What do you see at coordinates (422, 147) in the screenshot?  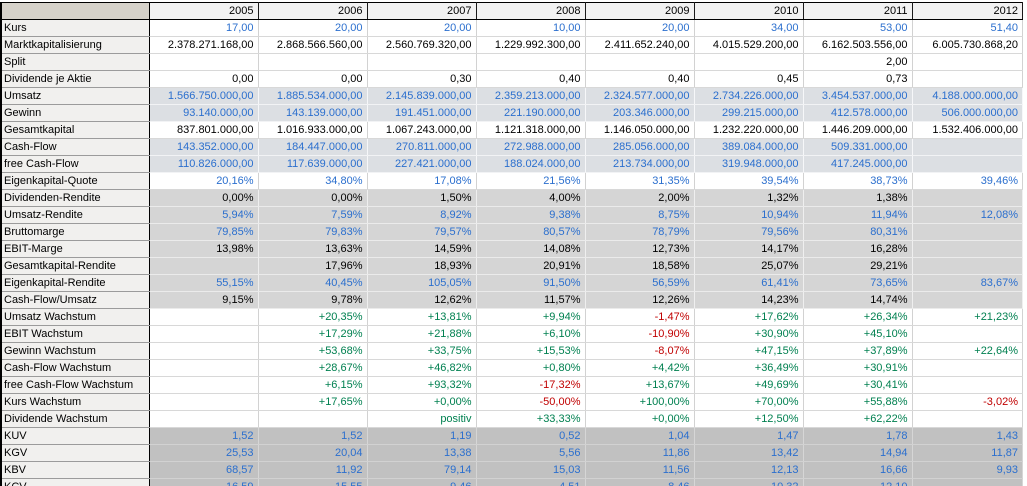 I see `data-cell: 270.811.000,00` at bounding box center [422, 147].